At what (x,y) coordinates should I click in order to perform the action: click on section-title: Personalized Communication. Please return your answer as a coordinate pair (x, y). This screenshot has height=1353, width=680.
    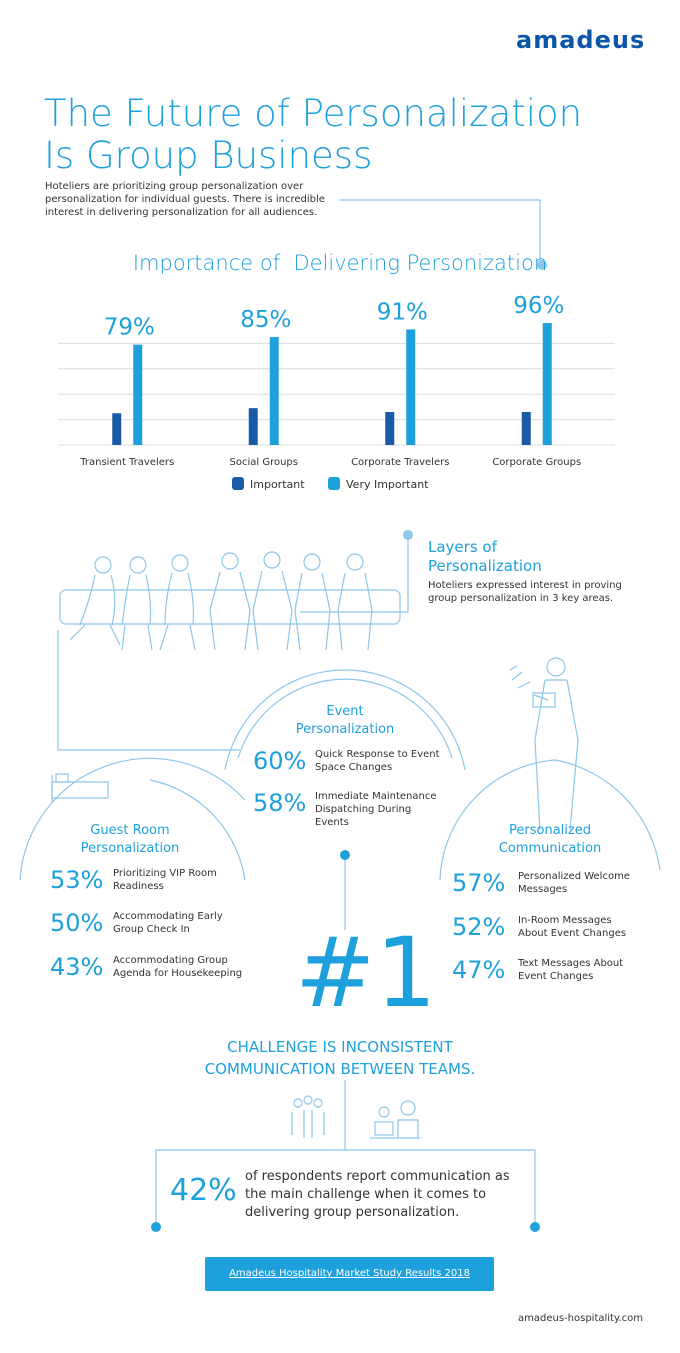
    Looking at the image, I should click on (550, 839).